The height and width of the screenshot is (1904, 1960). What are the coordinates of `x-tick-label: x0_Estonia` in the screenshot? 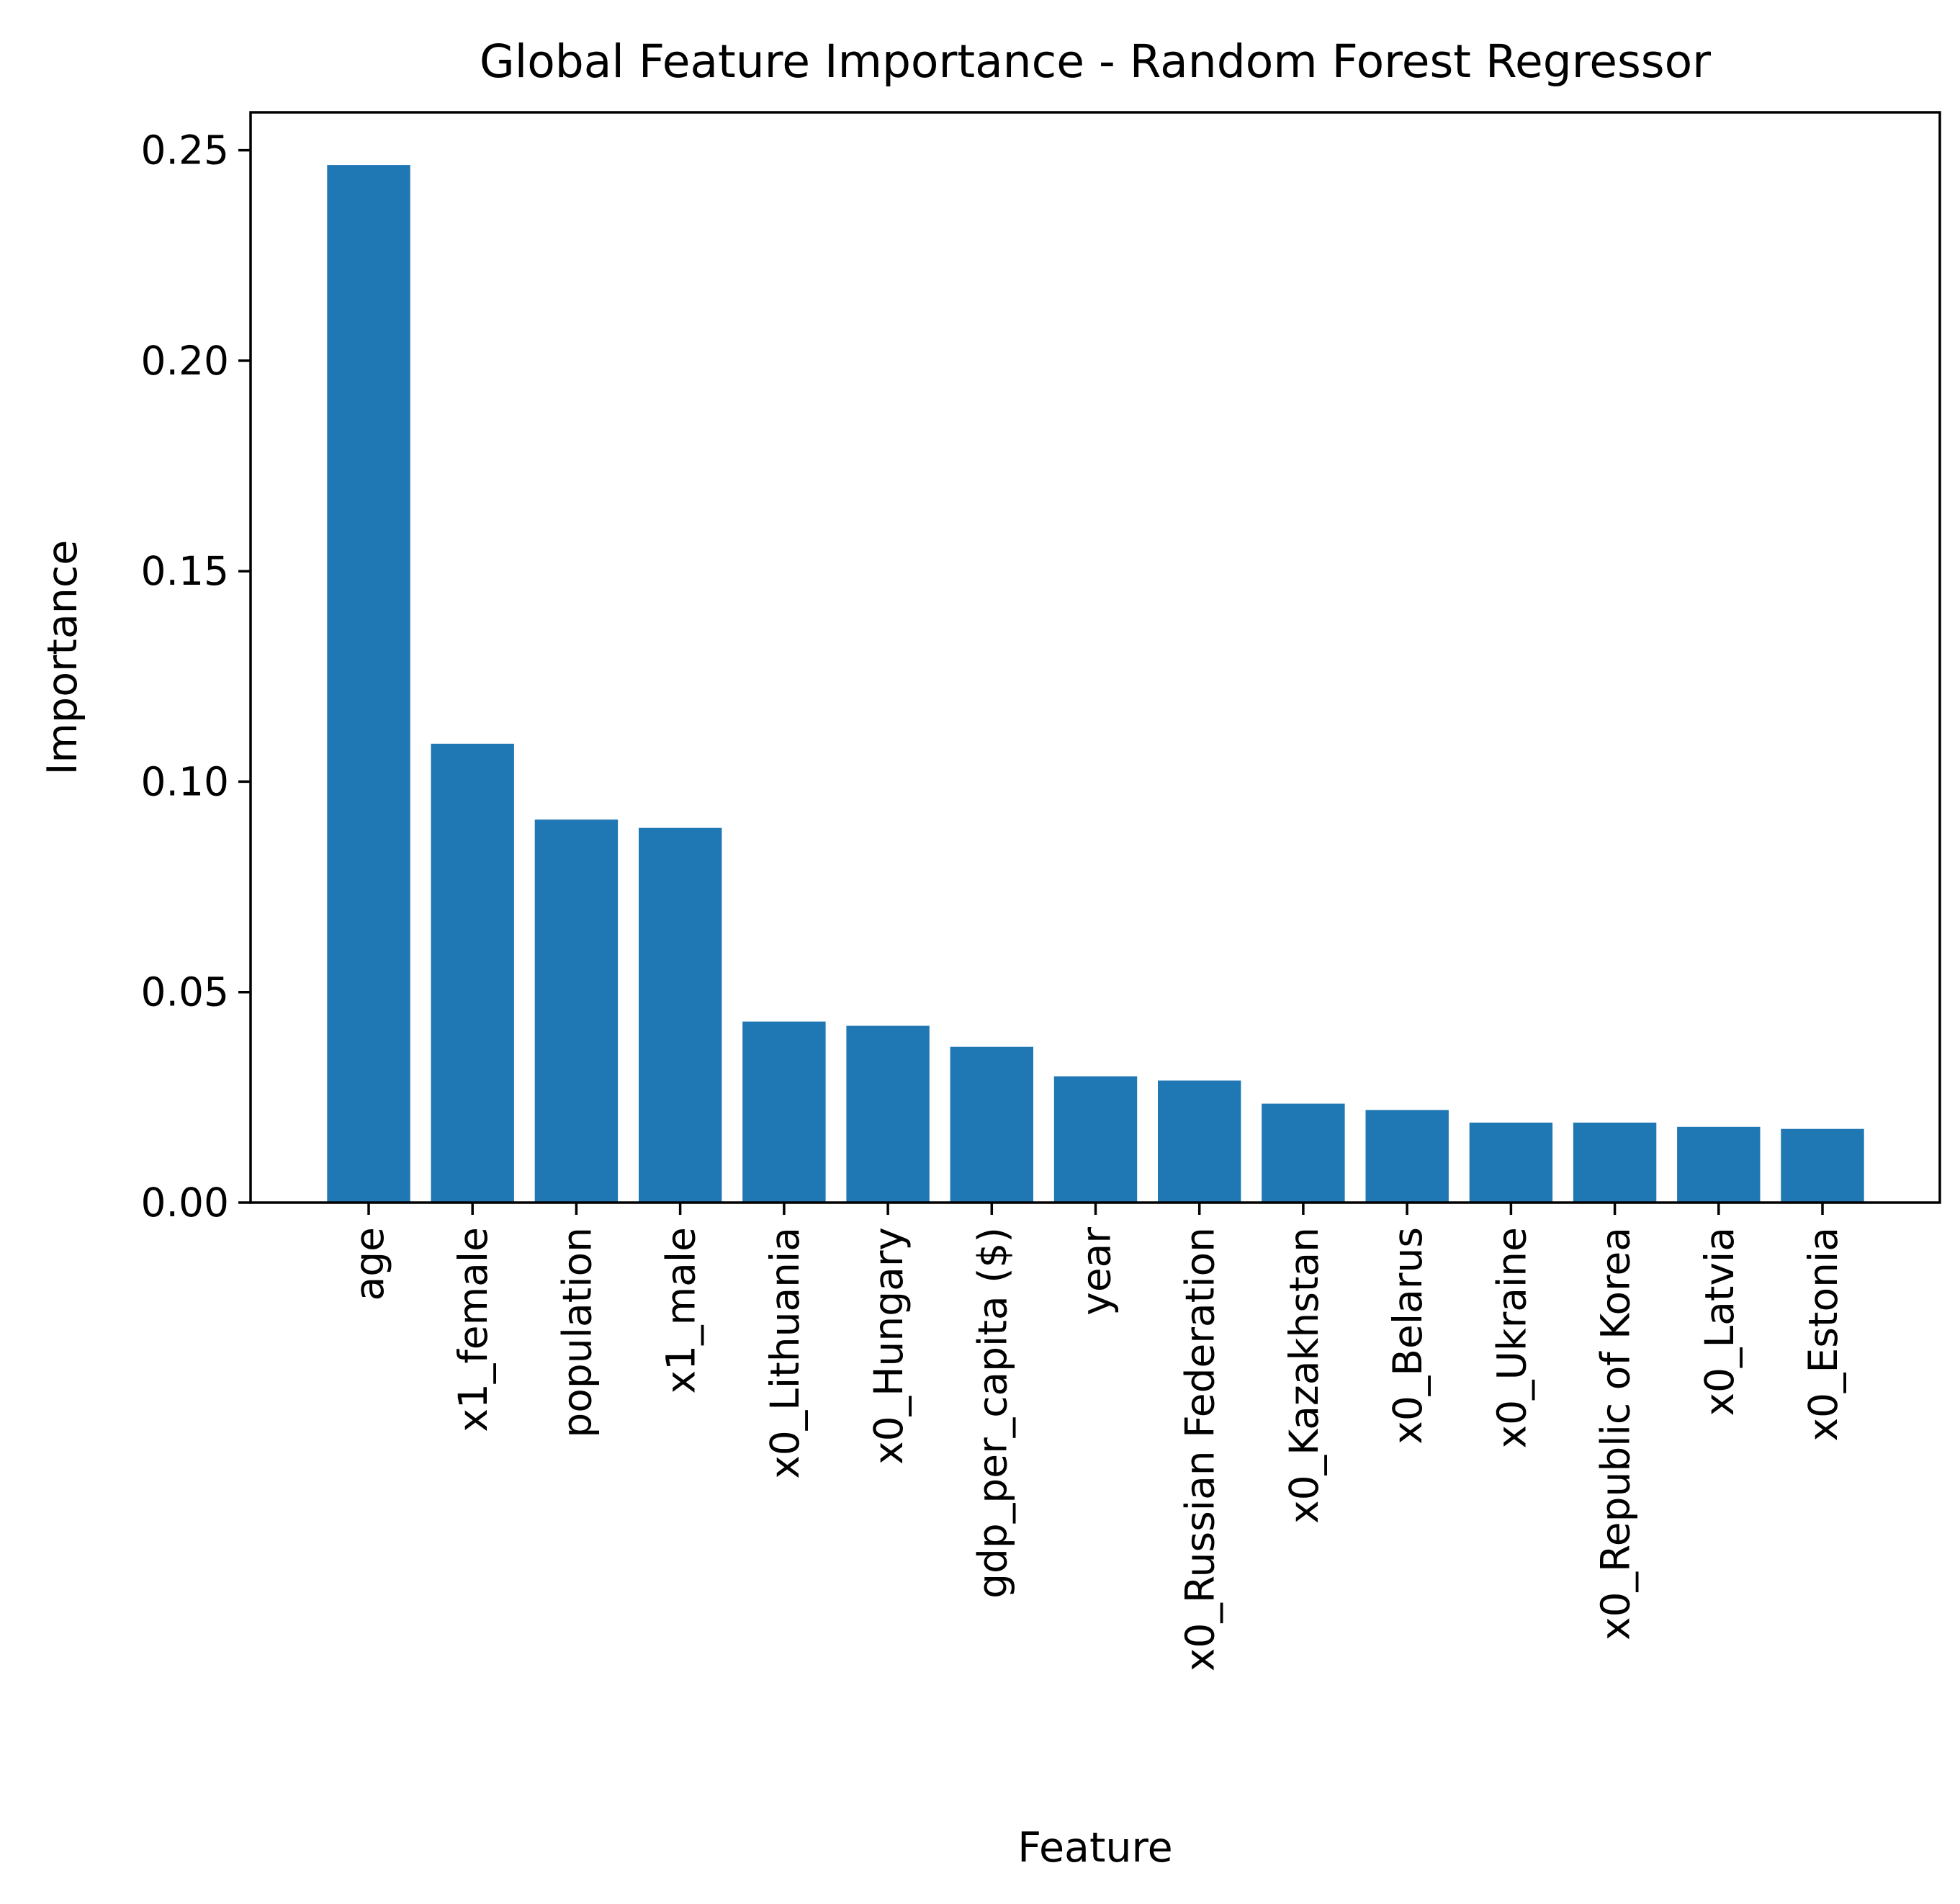 It's located at (1823, 1334).